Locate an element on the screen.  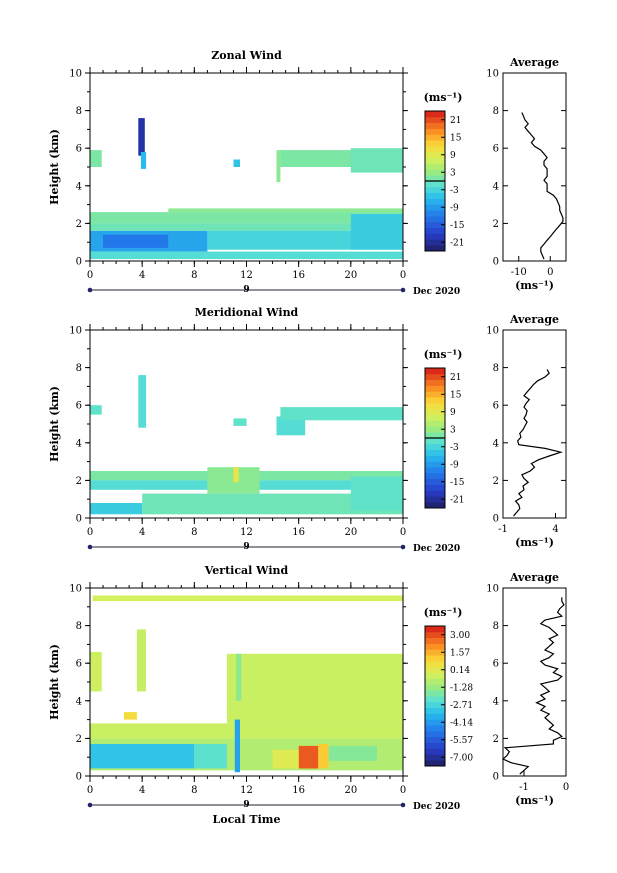
colorbar-tick-label: 3 is located at coordinates (453, 173).